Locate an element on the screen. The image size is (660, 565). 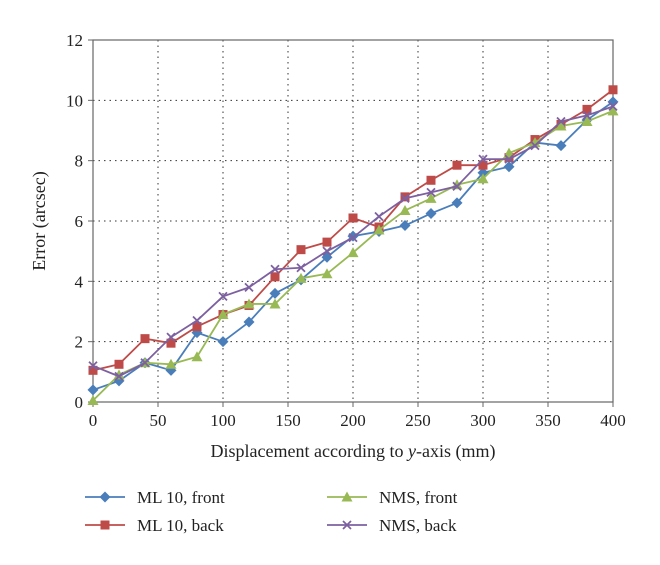
series-4-point-2-stroke-b is located at coordinates (119, 376).